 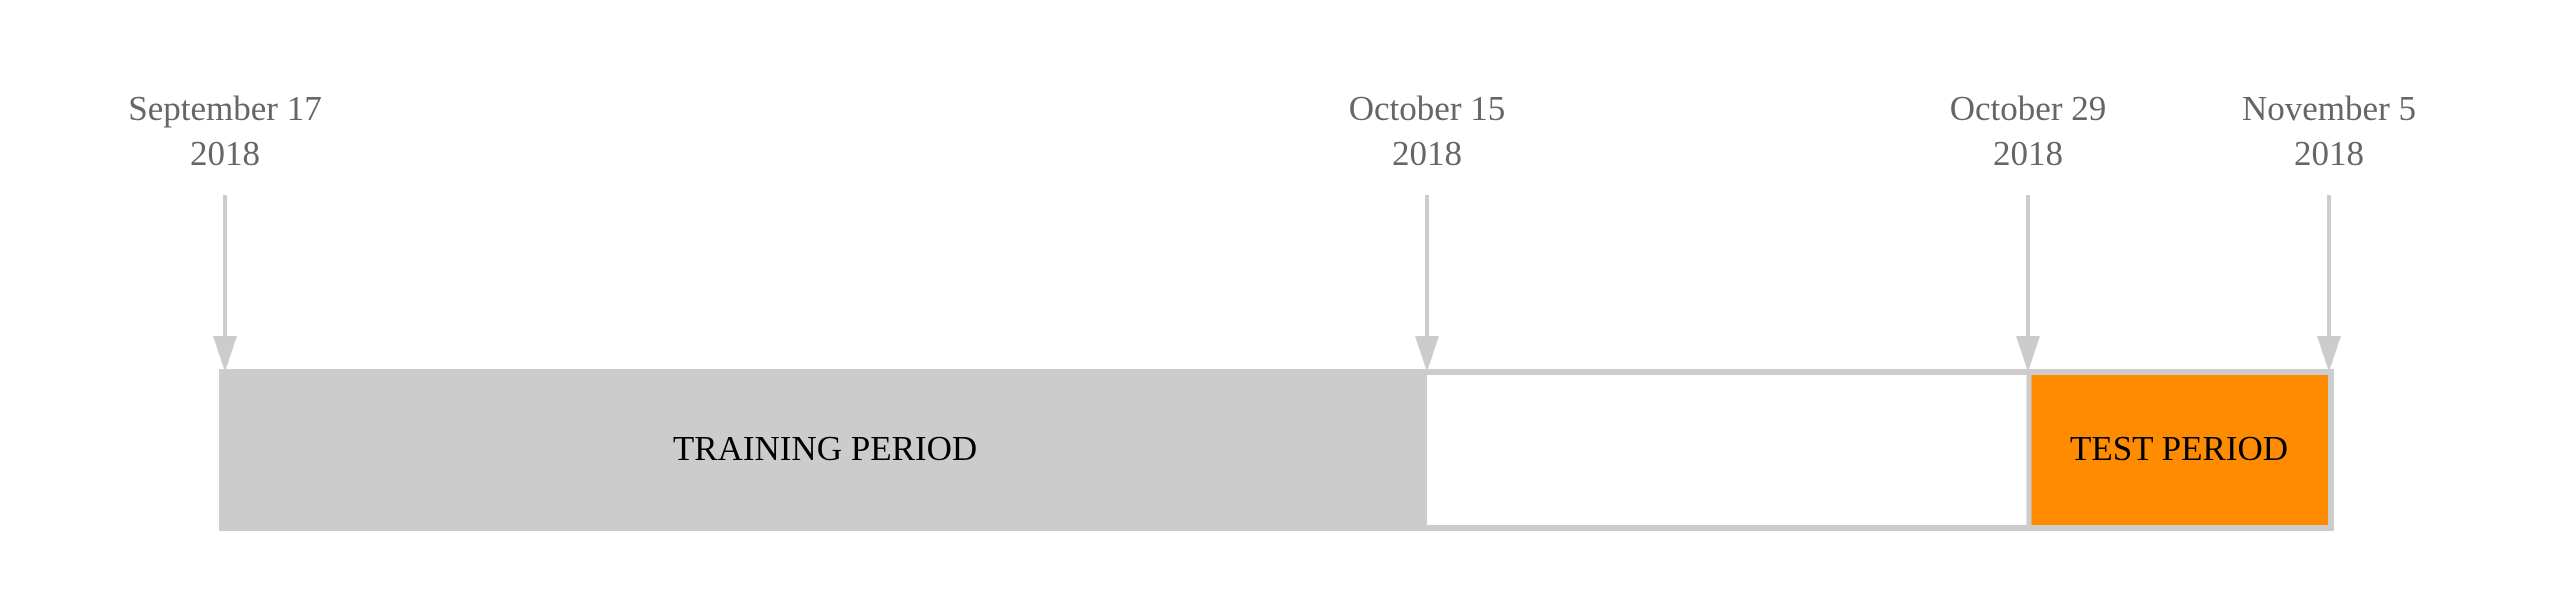 I want to click on test-period-label: TEST PERIOD, so click(x=2179, y=448).